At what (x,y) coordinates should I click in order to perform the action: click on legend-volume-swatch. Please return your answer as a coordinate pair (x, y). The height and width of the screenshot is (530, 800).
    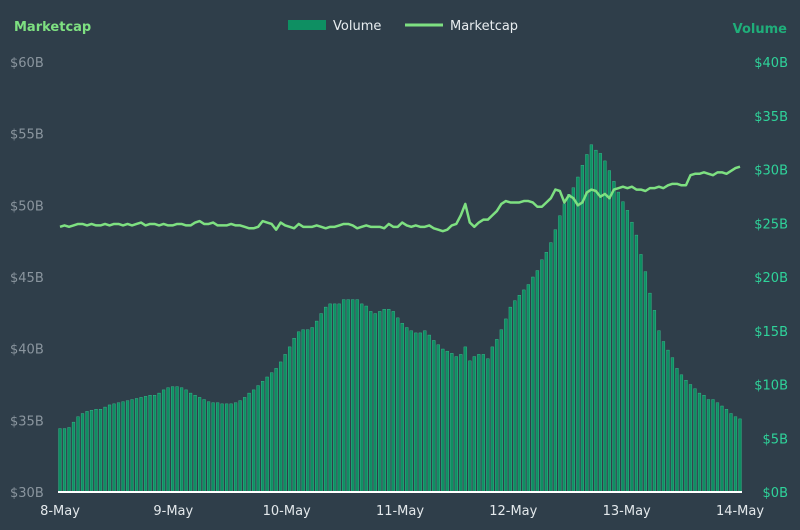
    Looking at the image, I should click on (307, 25).